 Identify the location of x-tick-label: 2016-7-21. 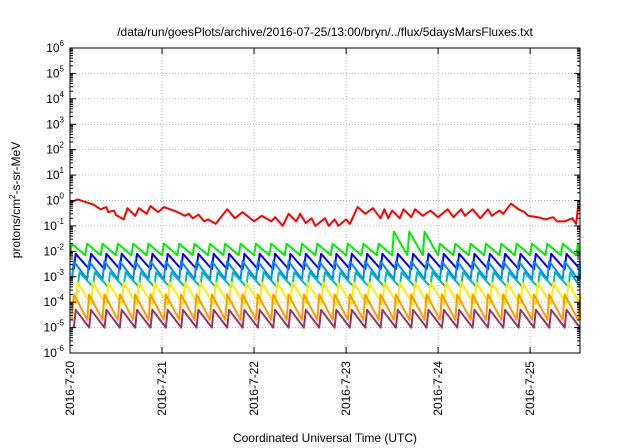
(162, 388).